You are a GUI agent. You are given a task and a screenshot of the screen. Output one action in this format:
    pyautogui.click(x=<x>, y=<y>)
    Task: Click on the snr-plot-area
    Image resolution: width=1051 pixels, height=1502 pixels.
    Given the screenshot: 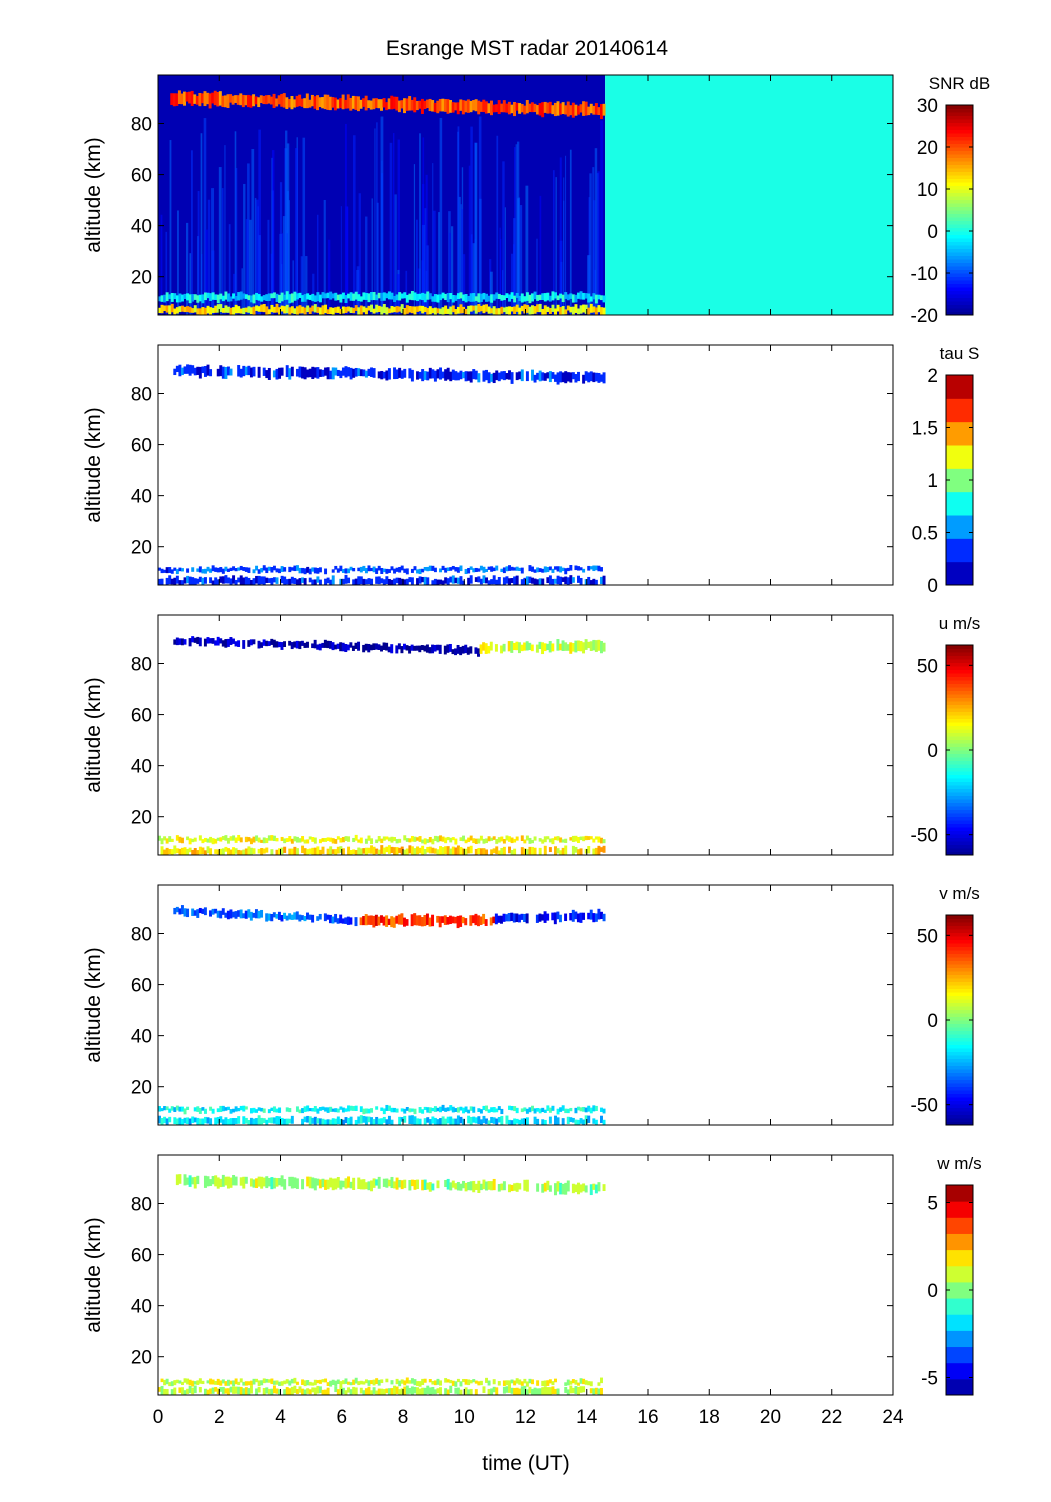 What is the action you would take?
    pyautogui.click(x=525, y=195)
    